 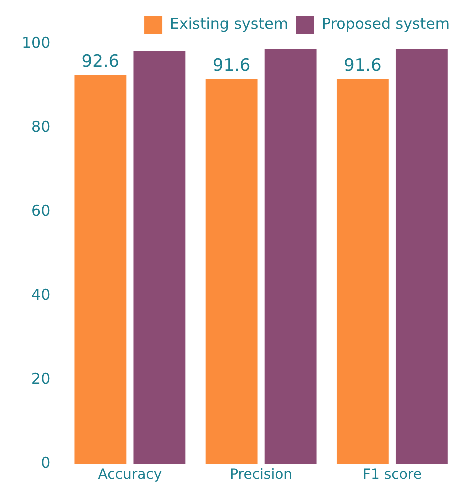 I want to click on legend-label: Proposed system, so click(x=386, y=23).